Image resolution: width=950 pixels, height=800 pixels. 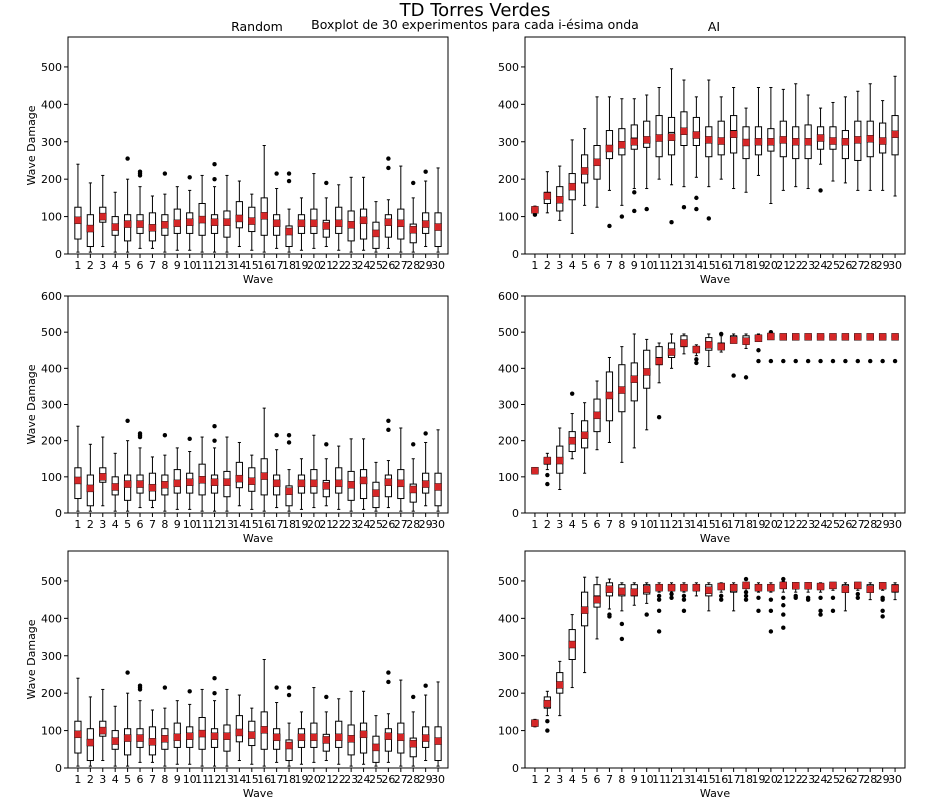 What do you see at coordinates (572, 524) in the screenshot?
I see `x-tick-label: 4` at bounding box center [572, 524].